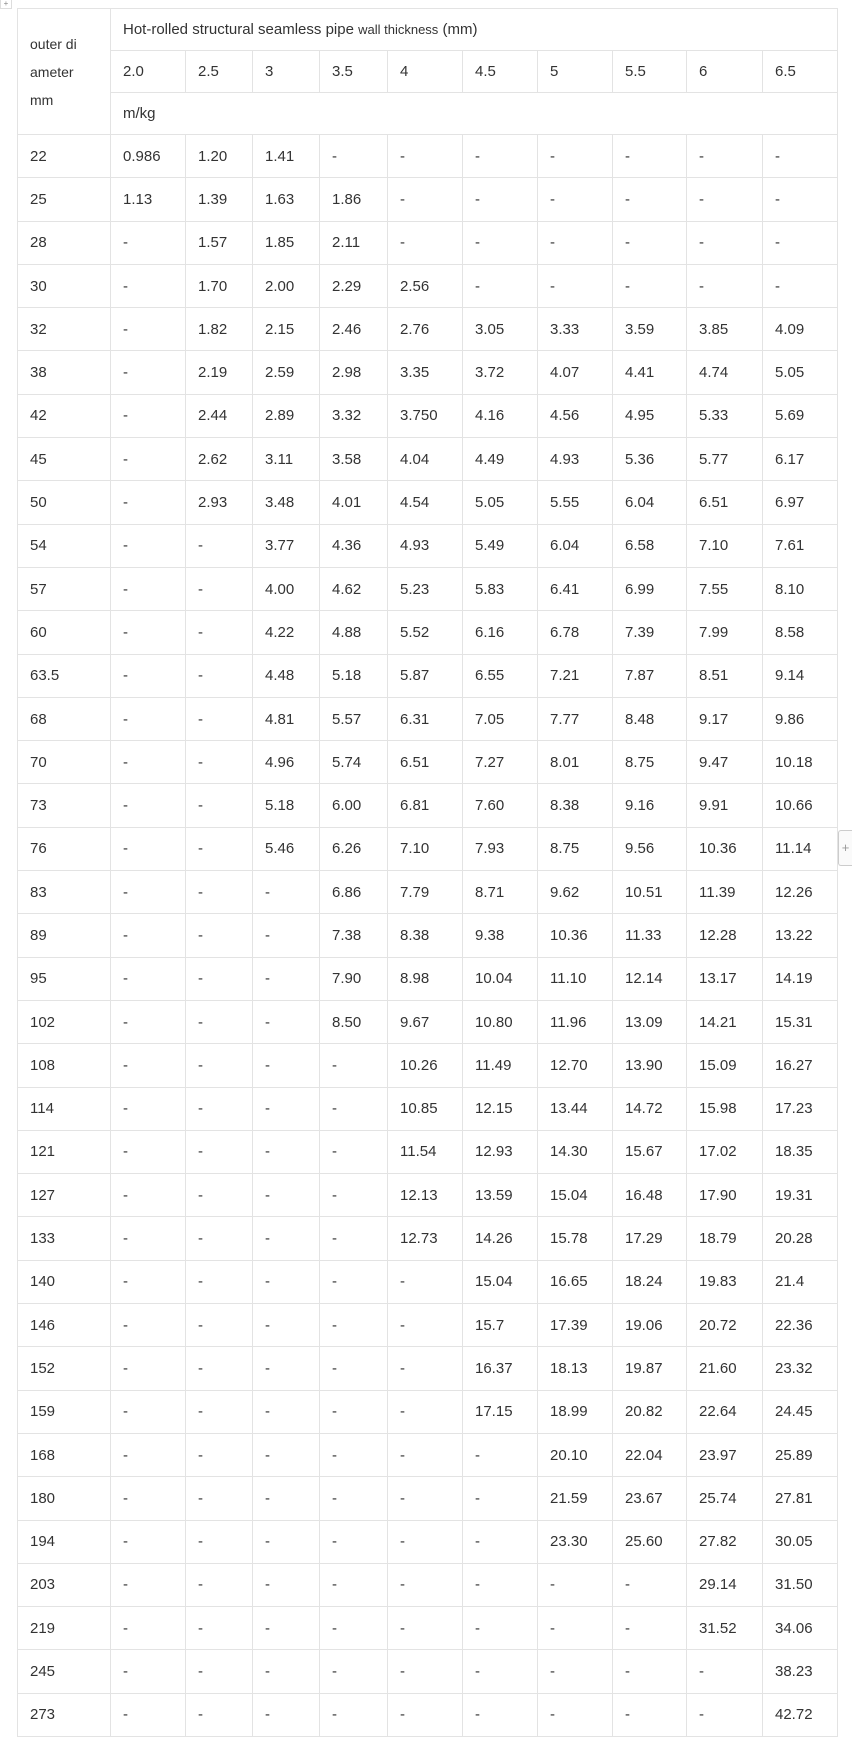 Image resolution: width=852 pixels, height=1737 pixels. I want to click on table-row: 25 1.13 1.39 1.63 1.86- - - - - -, so click(428, 199).